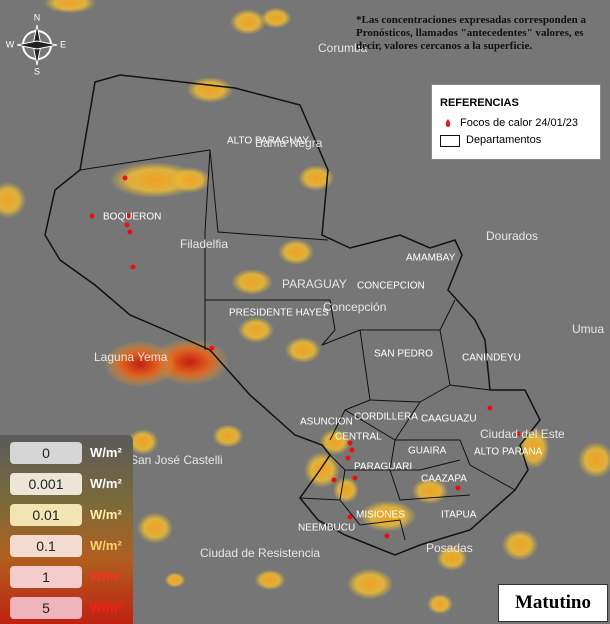 This screenshot has height=624, width=610. I want to click on department-label: SAN PEDRO, so click(403, 354).